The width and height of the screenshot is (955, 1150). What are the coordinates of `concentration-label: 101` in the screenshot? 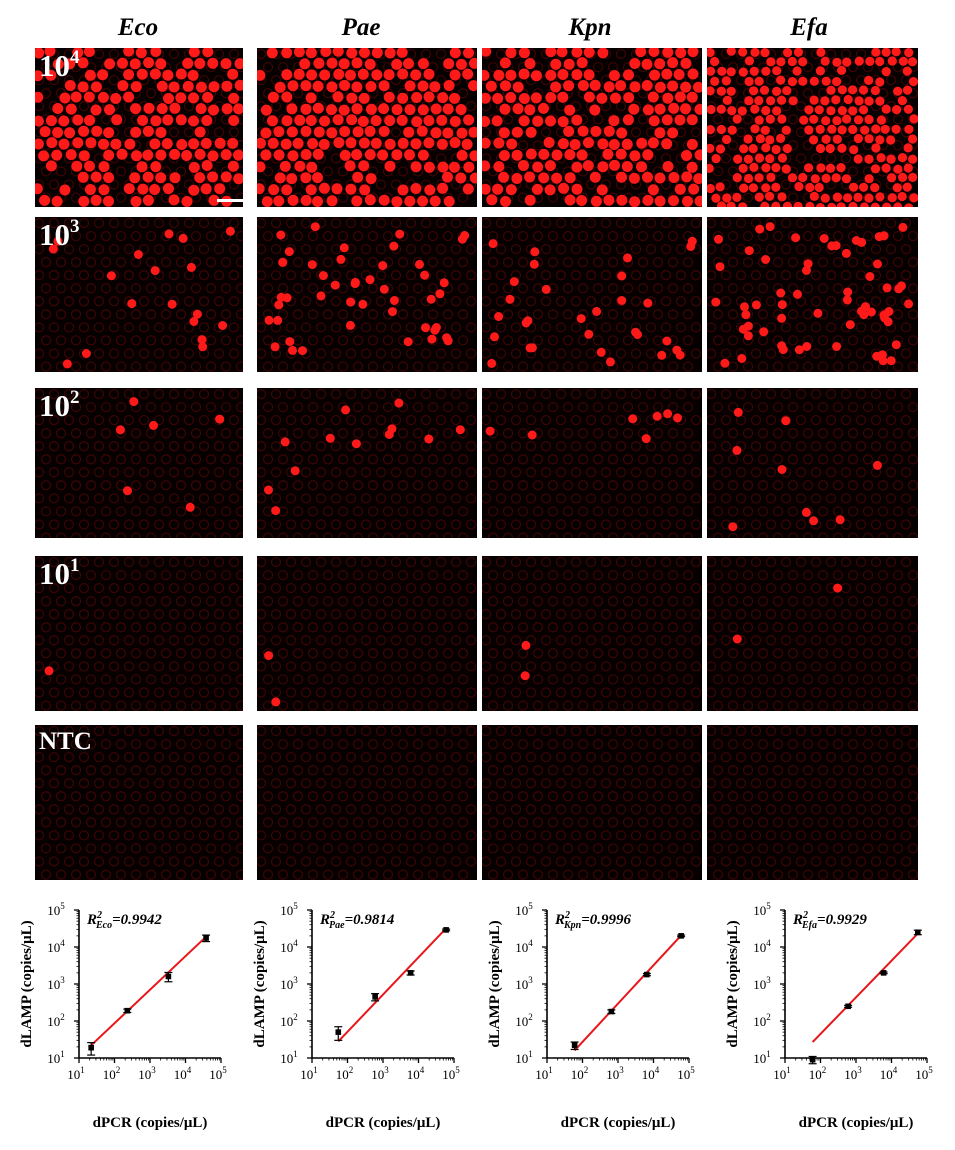 It's located at (59, 573).